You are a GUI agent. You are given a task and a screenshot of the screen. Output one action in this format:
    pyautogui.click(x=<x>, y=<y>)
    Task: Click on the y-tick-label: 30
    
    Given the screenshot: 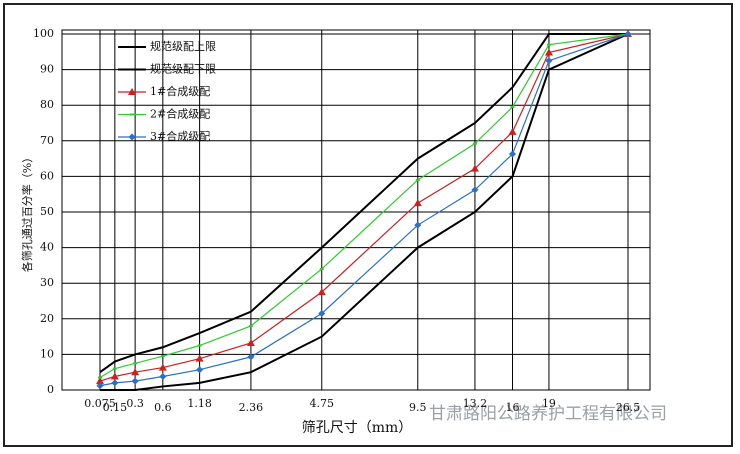 What is the action you would take?
    pyautogui.click(x=47, y=282)
    